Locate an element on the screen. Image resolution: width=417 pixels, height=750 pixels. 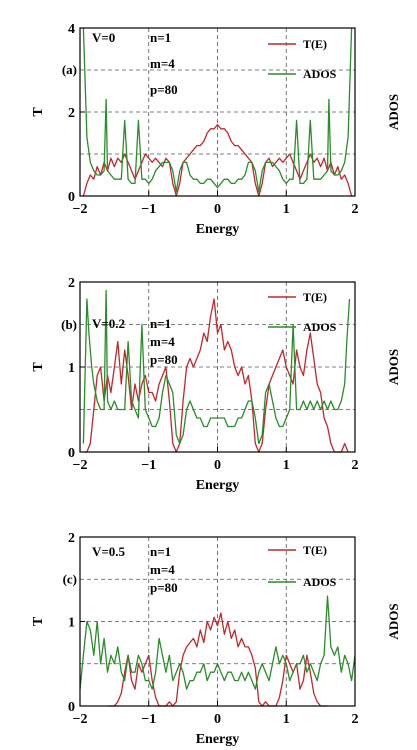
param-label: V=0.5 is located at coordinates (109, 551).